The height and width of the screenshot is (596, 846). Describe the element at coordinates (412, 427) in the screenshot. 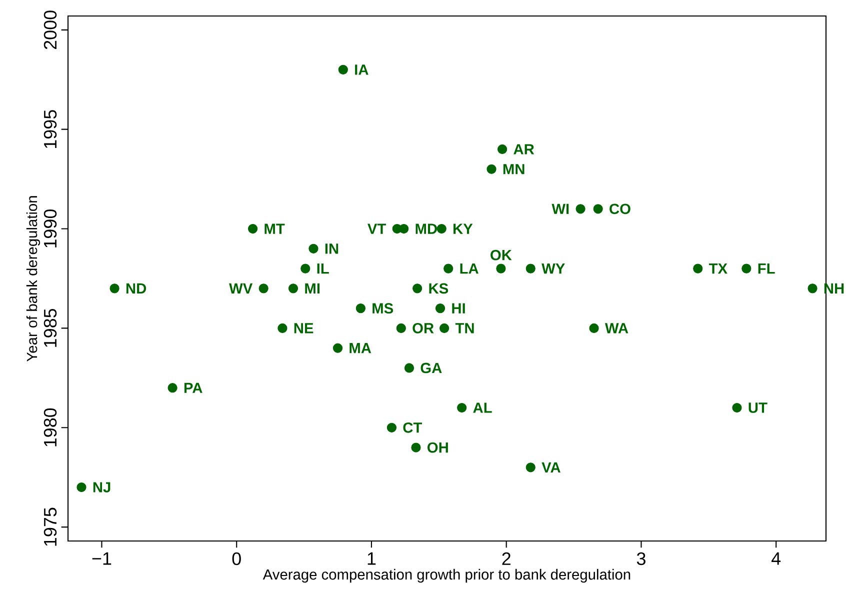

I see `annotation: CT` at that location.